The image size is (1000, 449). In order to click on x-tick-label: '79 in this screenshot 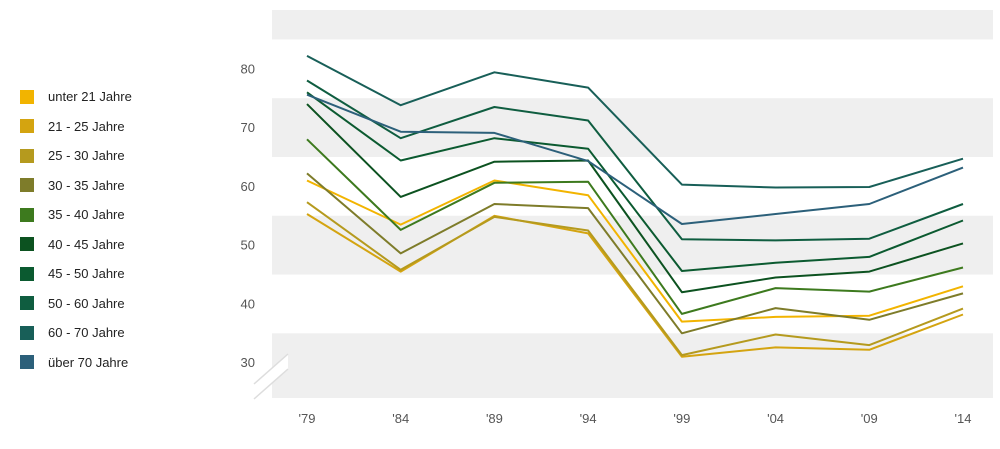, I will do `click(307, 418)`.